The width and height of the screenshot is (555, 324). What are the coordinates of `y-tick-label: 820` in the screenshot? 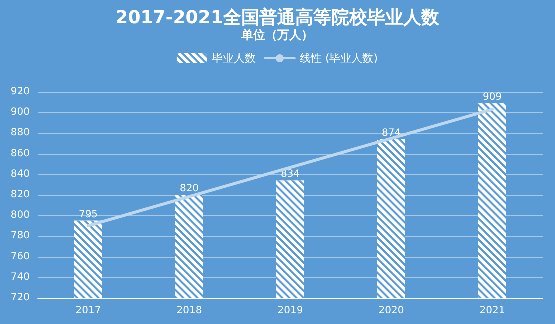 It's located at (20, 195).